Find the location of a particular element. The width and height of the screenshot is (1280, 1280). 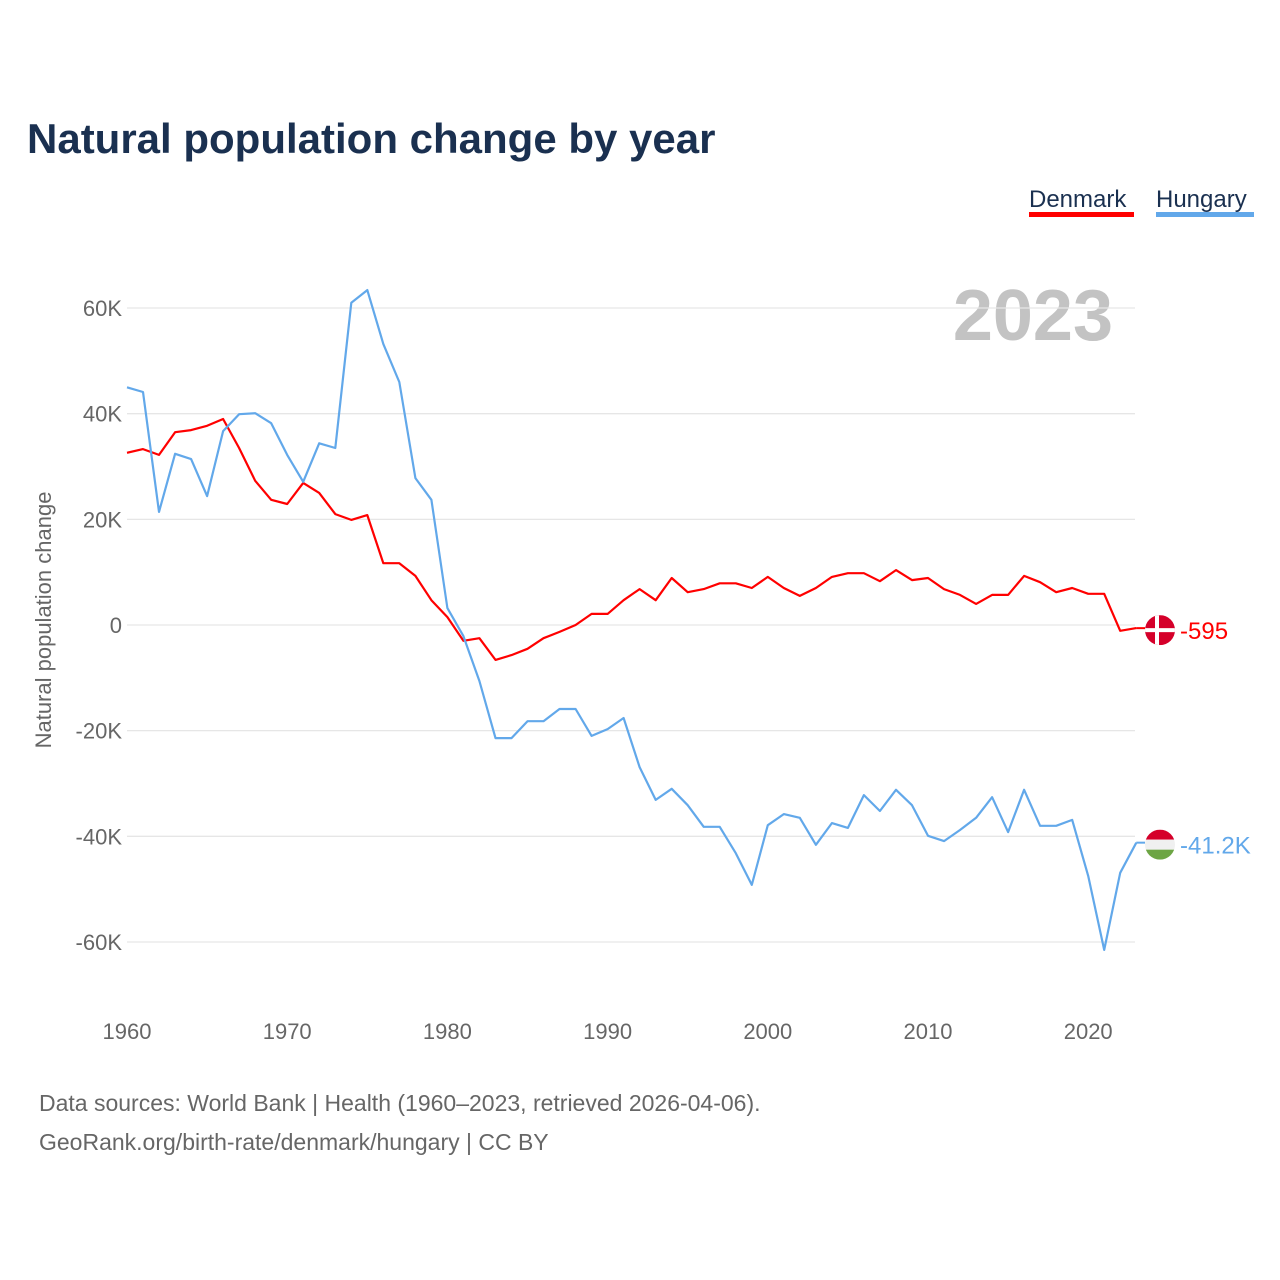

x-tick-label: 1970 is located at coordinates (287, 1031).